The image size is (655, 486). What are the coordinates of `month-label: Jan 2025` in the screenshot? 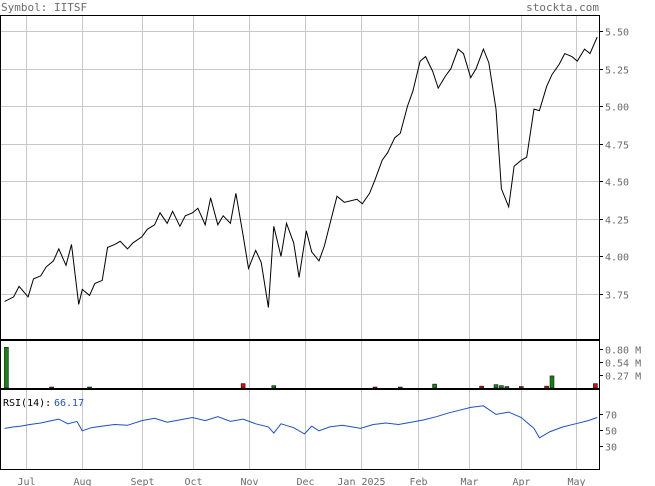 It's located at (361, 481).